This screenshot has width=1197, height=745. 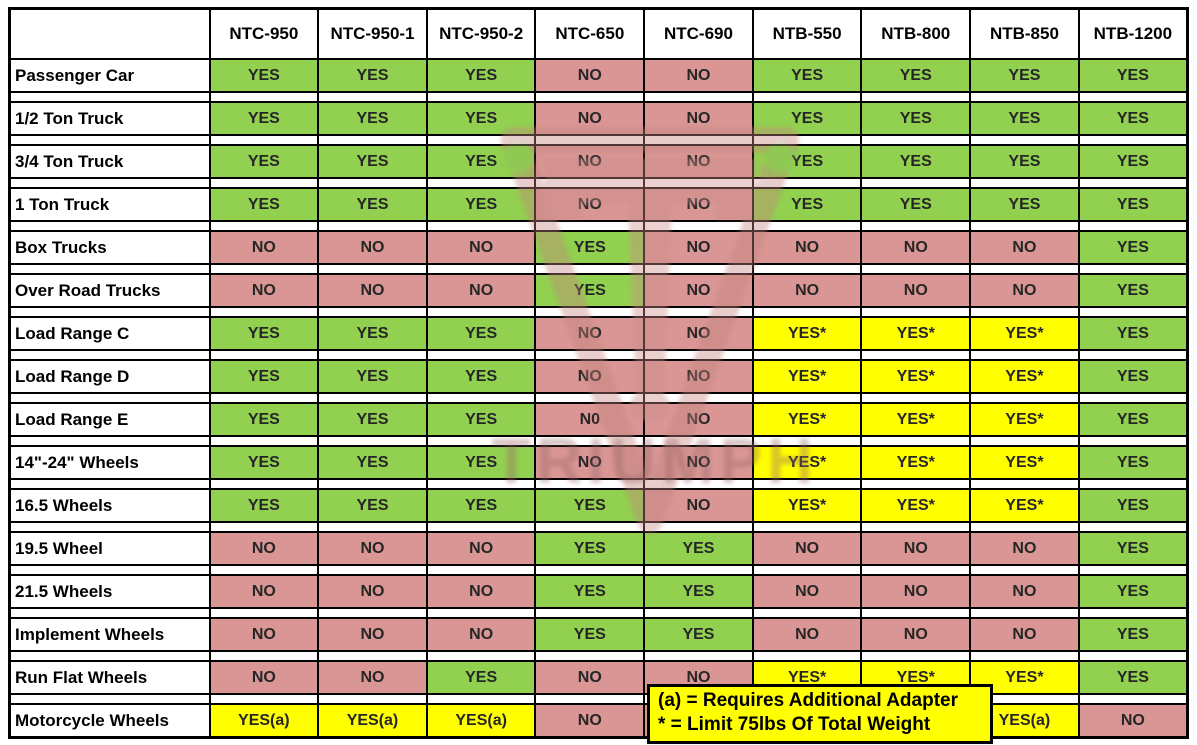 What do you see at coordinates (109, 290) in the screenshot?
I see `row-label: Over Road Trucks` at bounding box center [109, 290].